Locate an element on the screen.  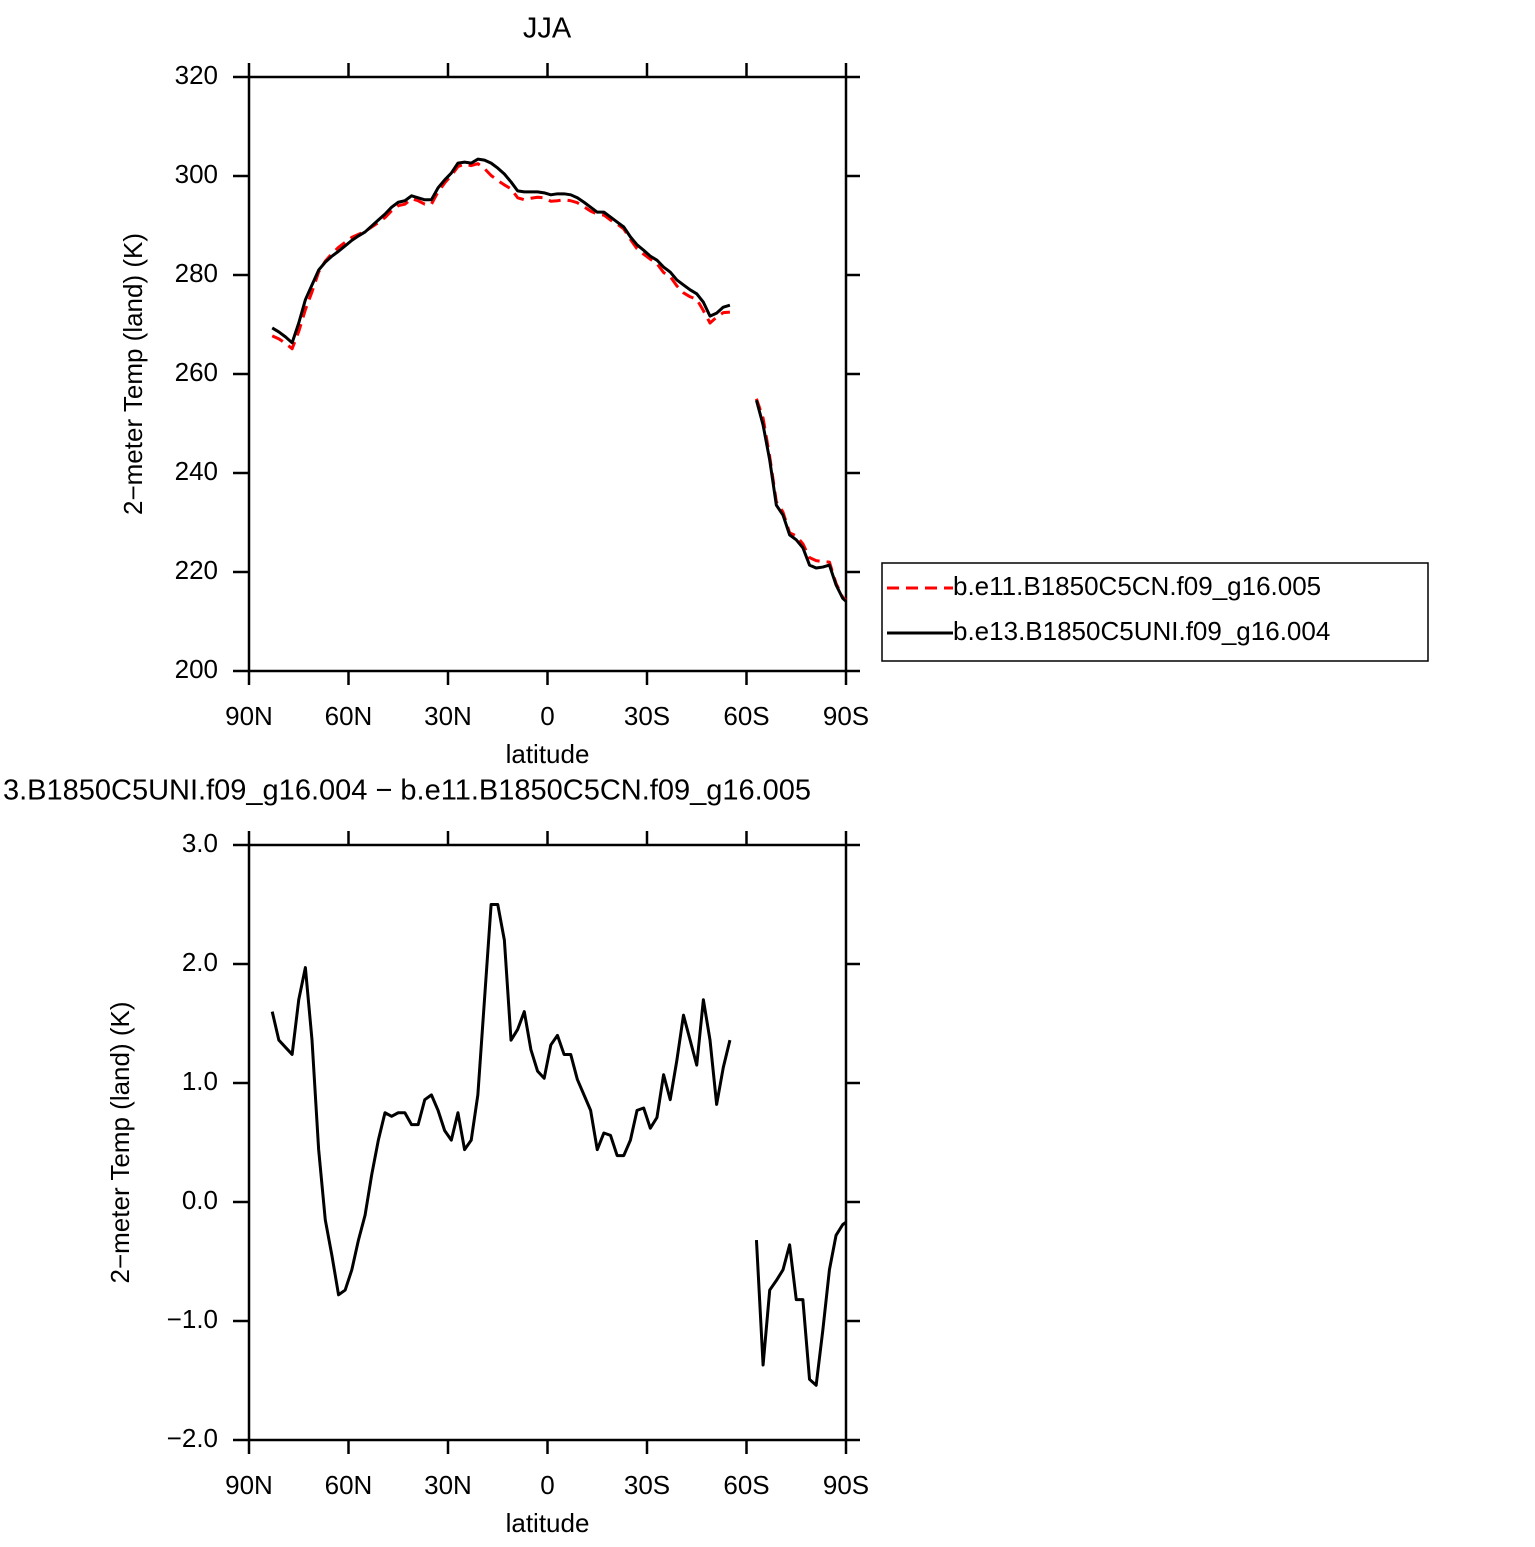
legend-box is located at coordinates (1155, 612).